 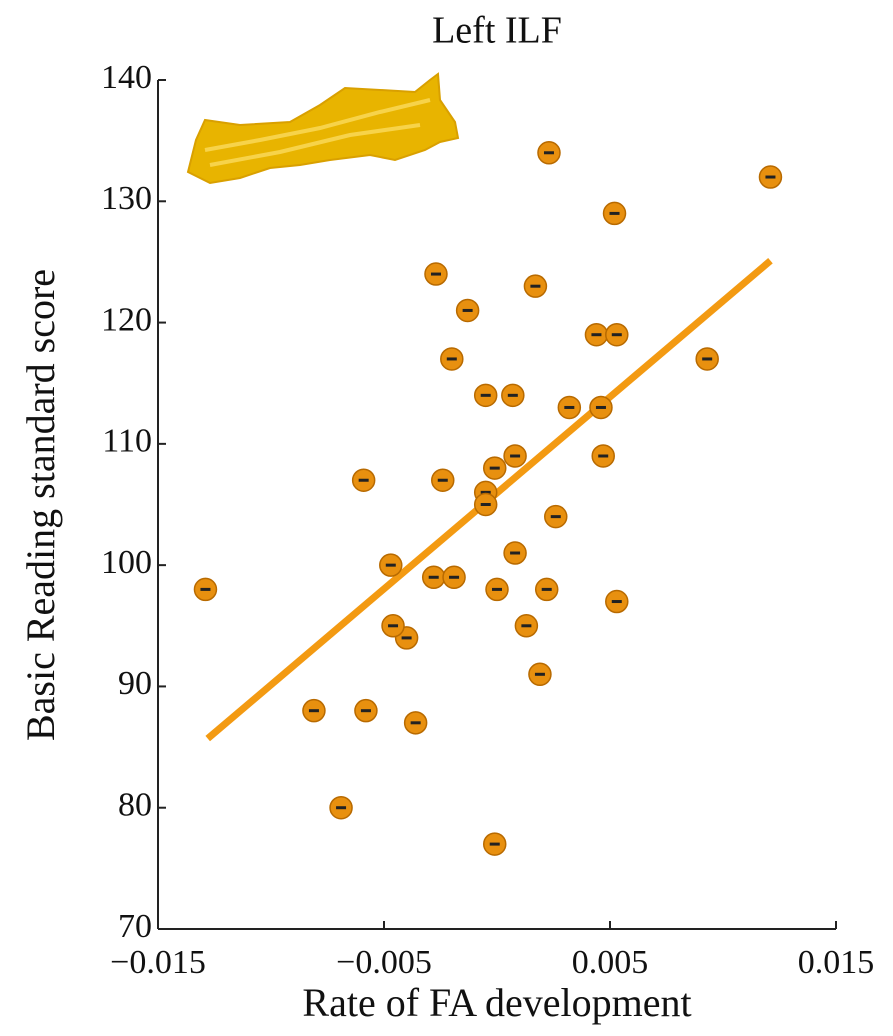 I want to click on y-tick-label: 140, so click(x=126, y=77).